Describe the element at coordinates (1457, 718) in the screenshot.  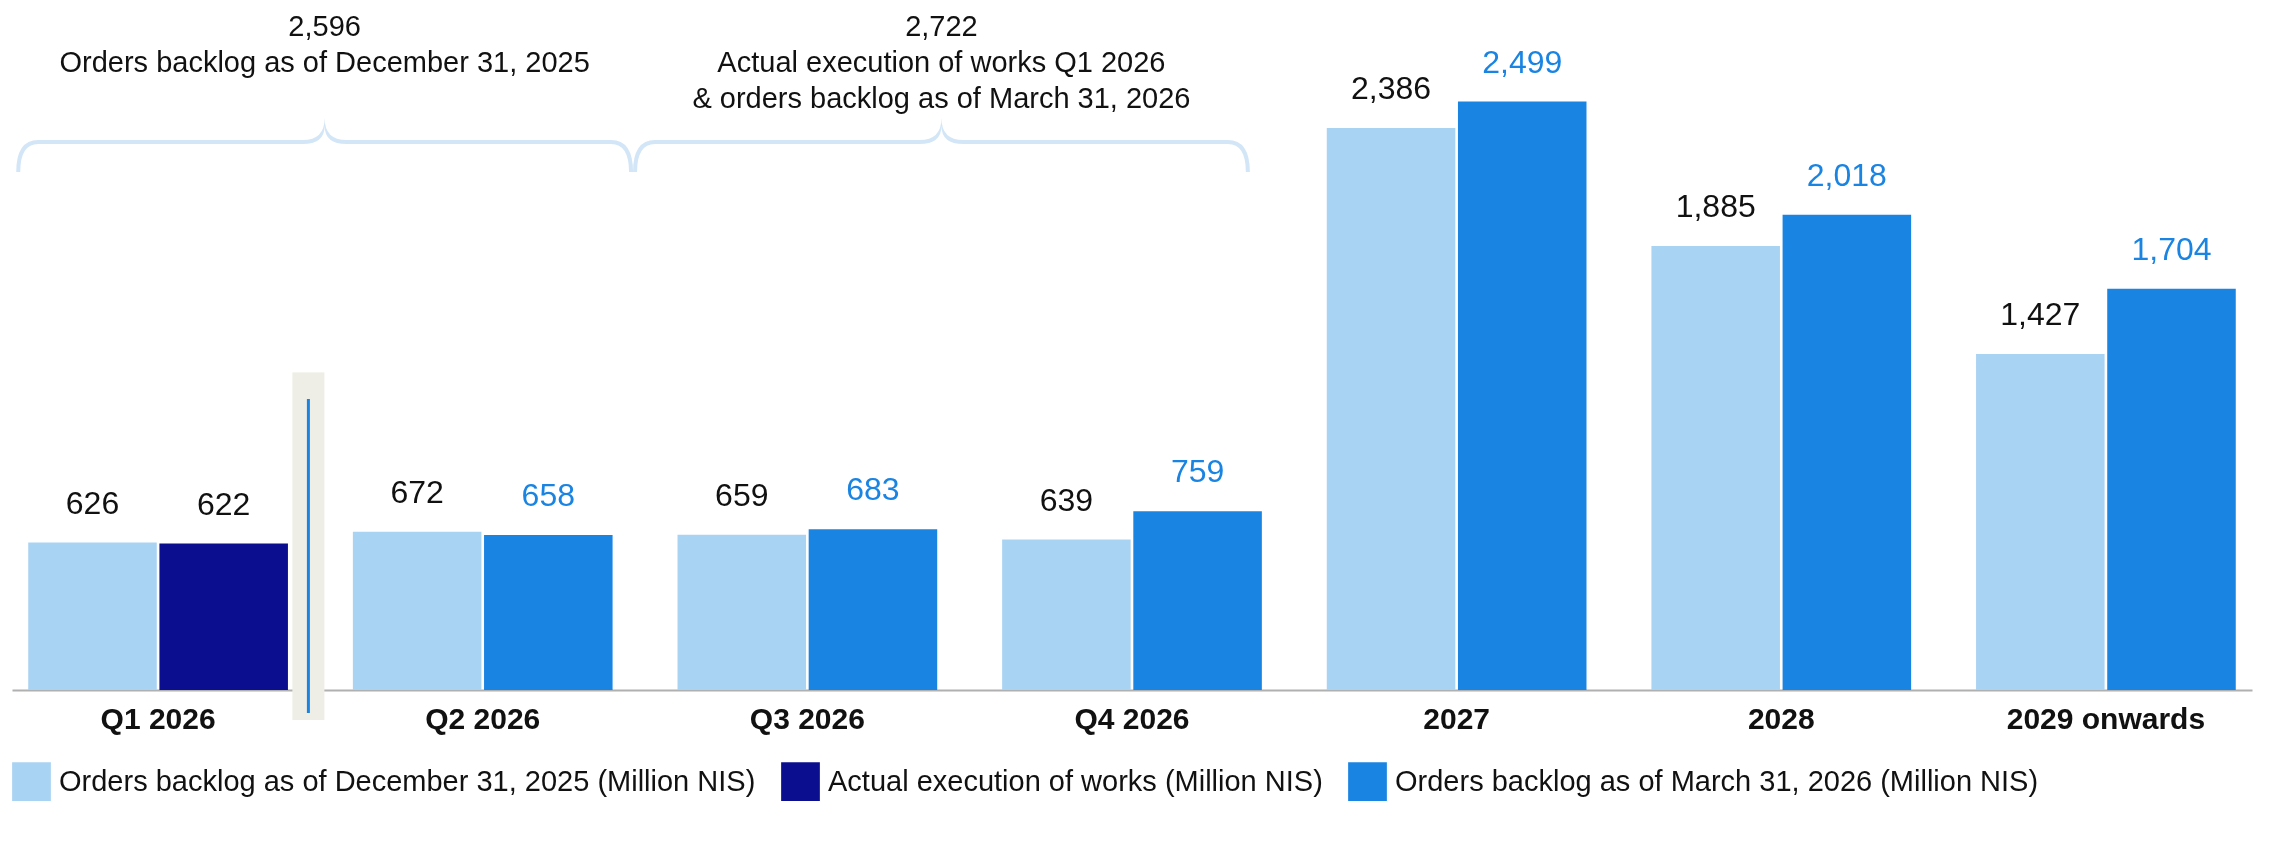
I see `x-tick-label: 2027` at that location.